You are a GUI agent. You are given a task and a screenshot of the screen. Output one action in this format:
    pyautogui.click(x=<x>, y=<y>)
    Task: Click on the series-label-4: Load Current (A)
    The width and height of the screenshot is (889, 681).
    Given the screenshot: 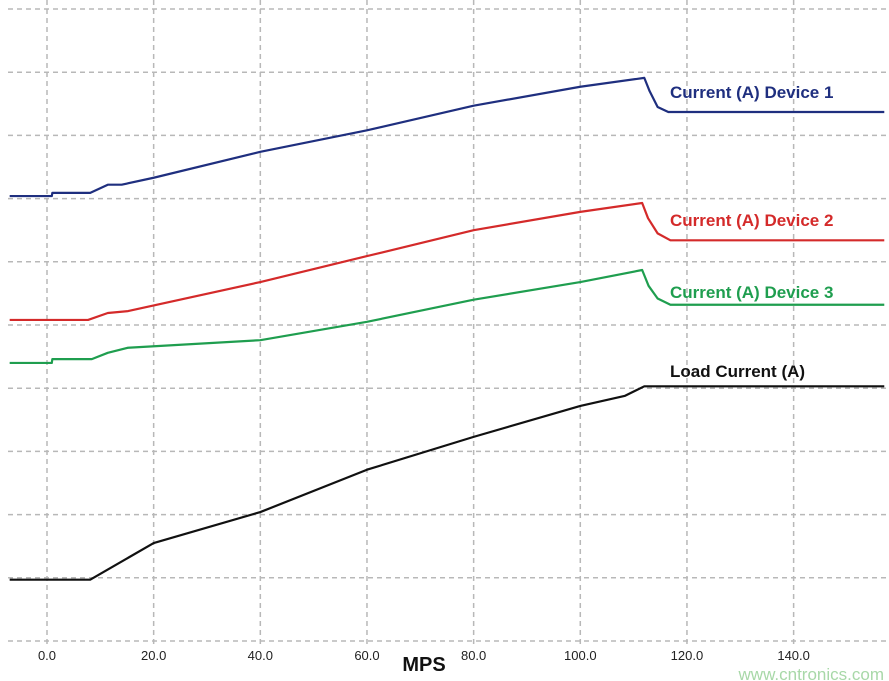 What is the action you would take?
    pyautogui.click(x=737, y=371)
    